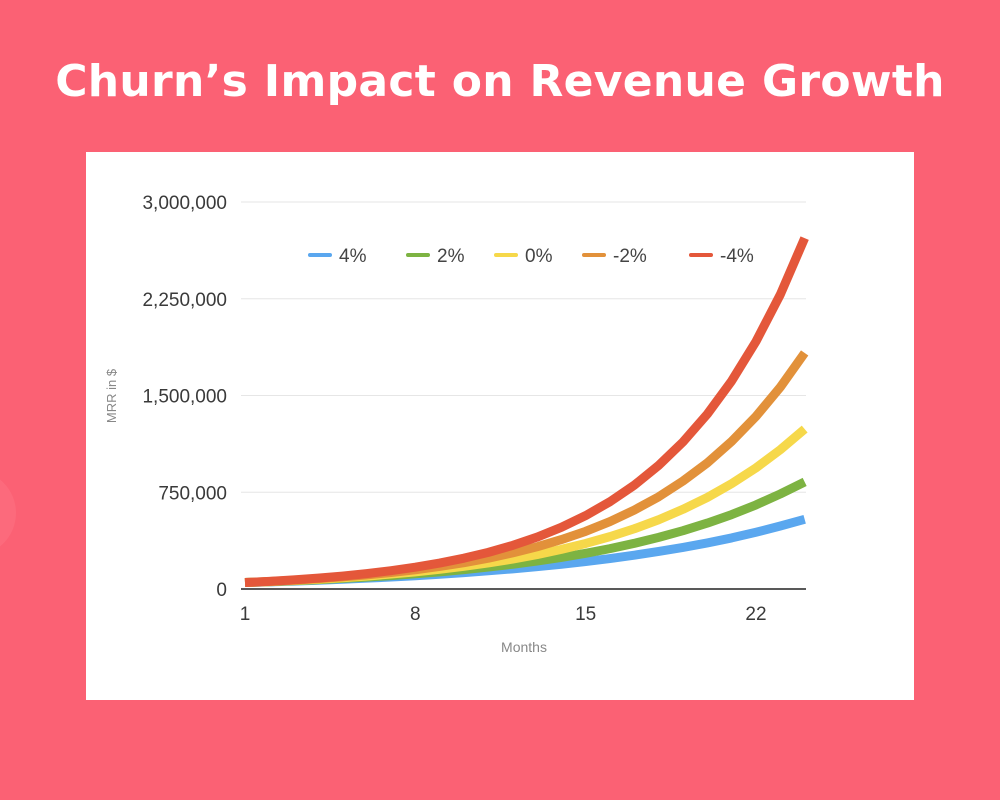 The image size is (1000, 800). Describe the element at coordinates (500, 81) in the screenshot. I see `page-title: Churn’s Impact on Revenue Growth` at that location.